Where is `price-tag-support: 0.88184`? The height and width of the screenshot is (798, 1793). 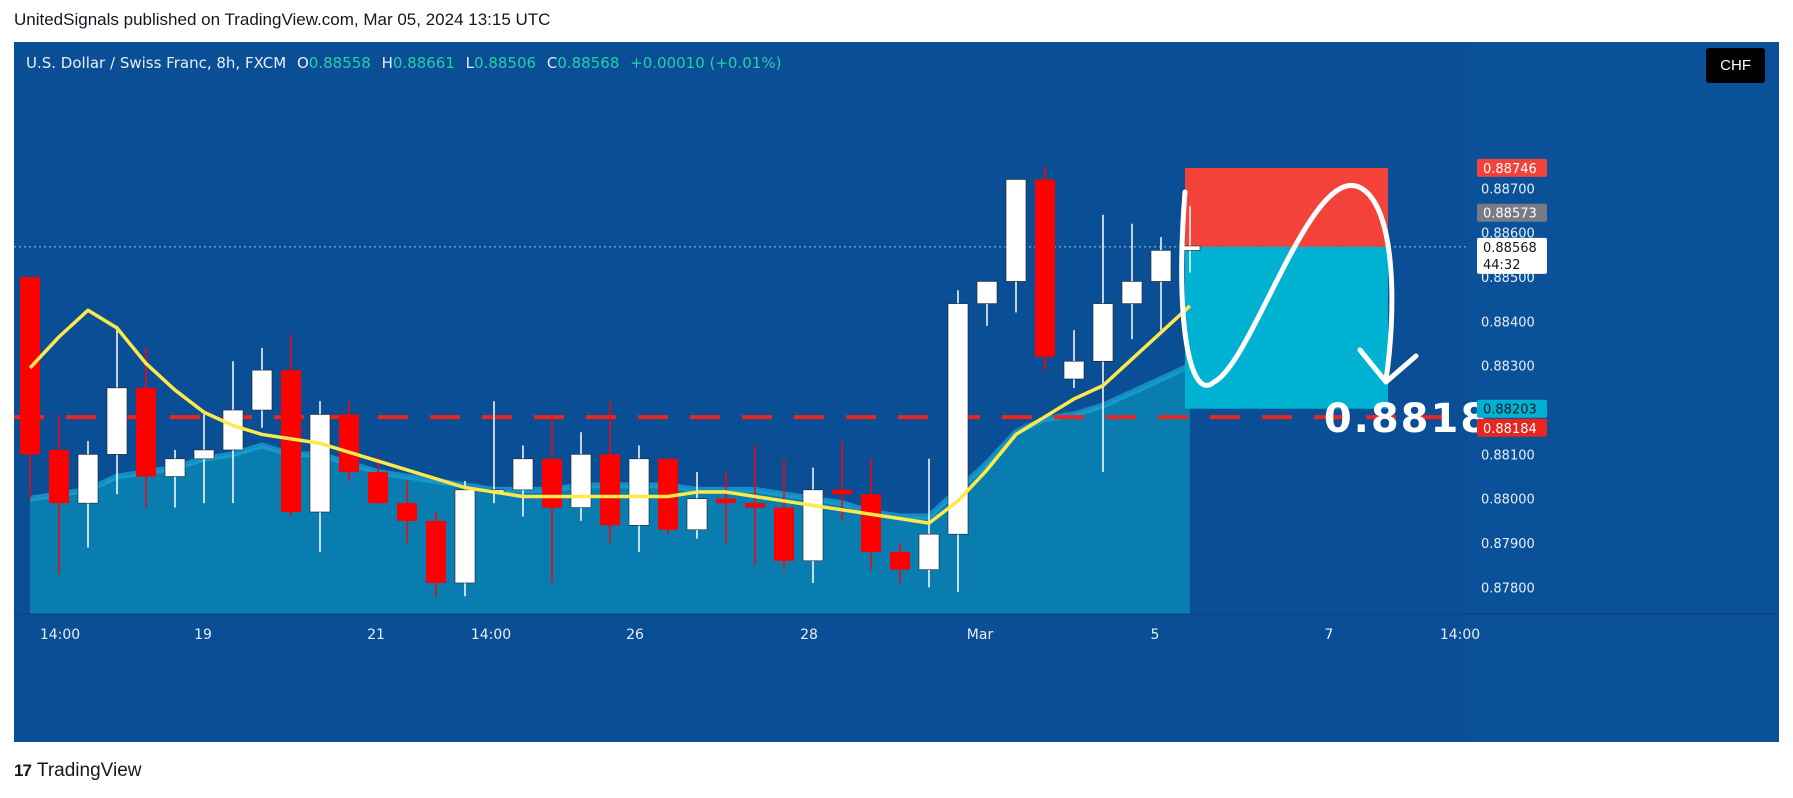 price-tag-support: 0.88184 is located at coordinates (1510, 429).